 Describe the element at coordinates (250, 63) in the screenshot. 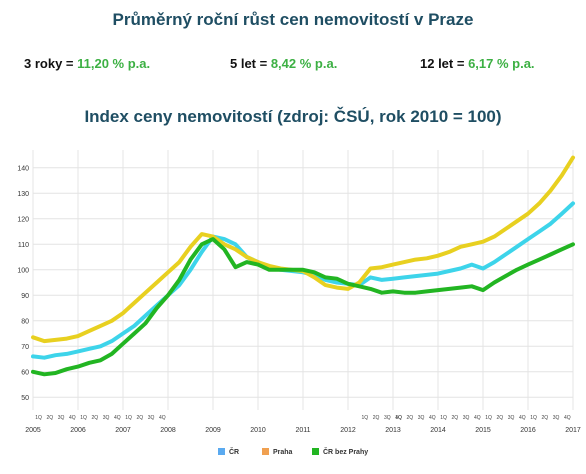

I see `stat-label: 5 let =` at that location.